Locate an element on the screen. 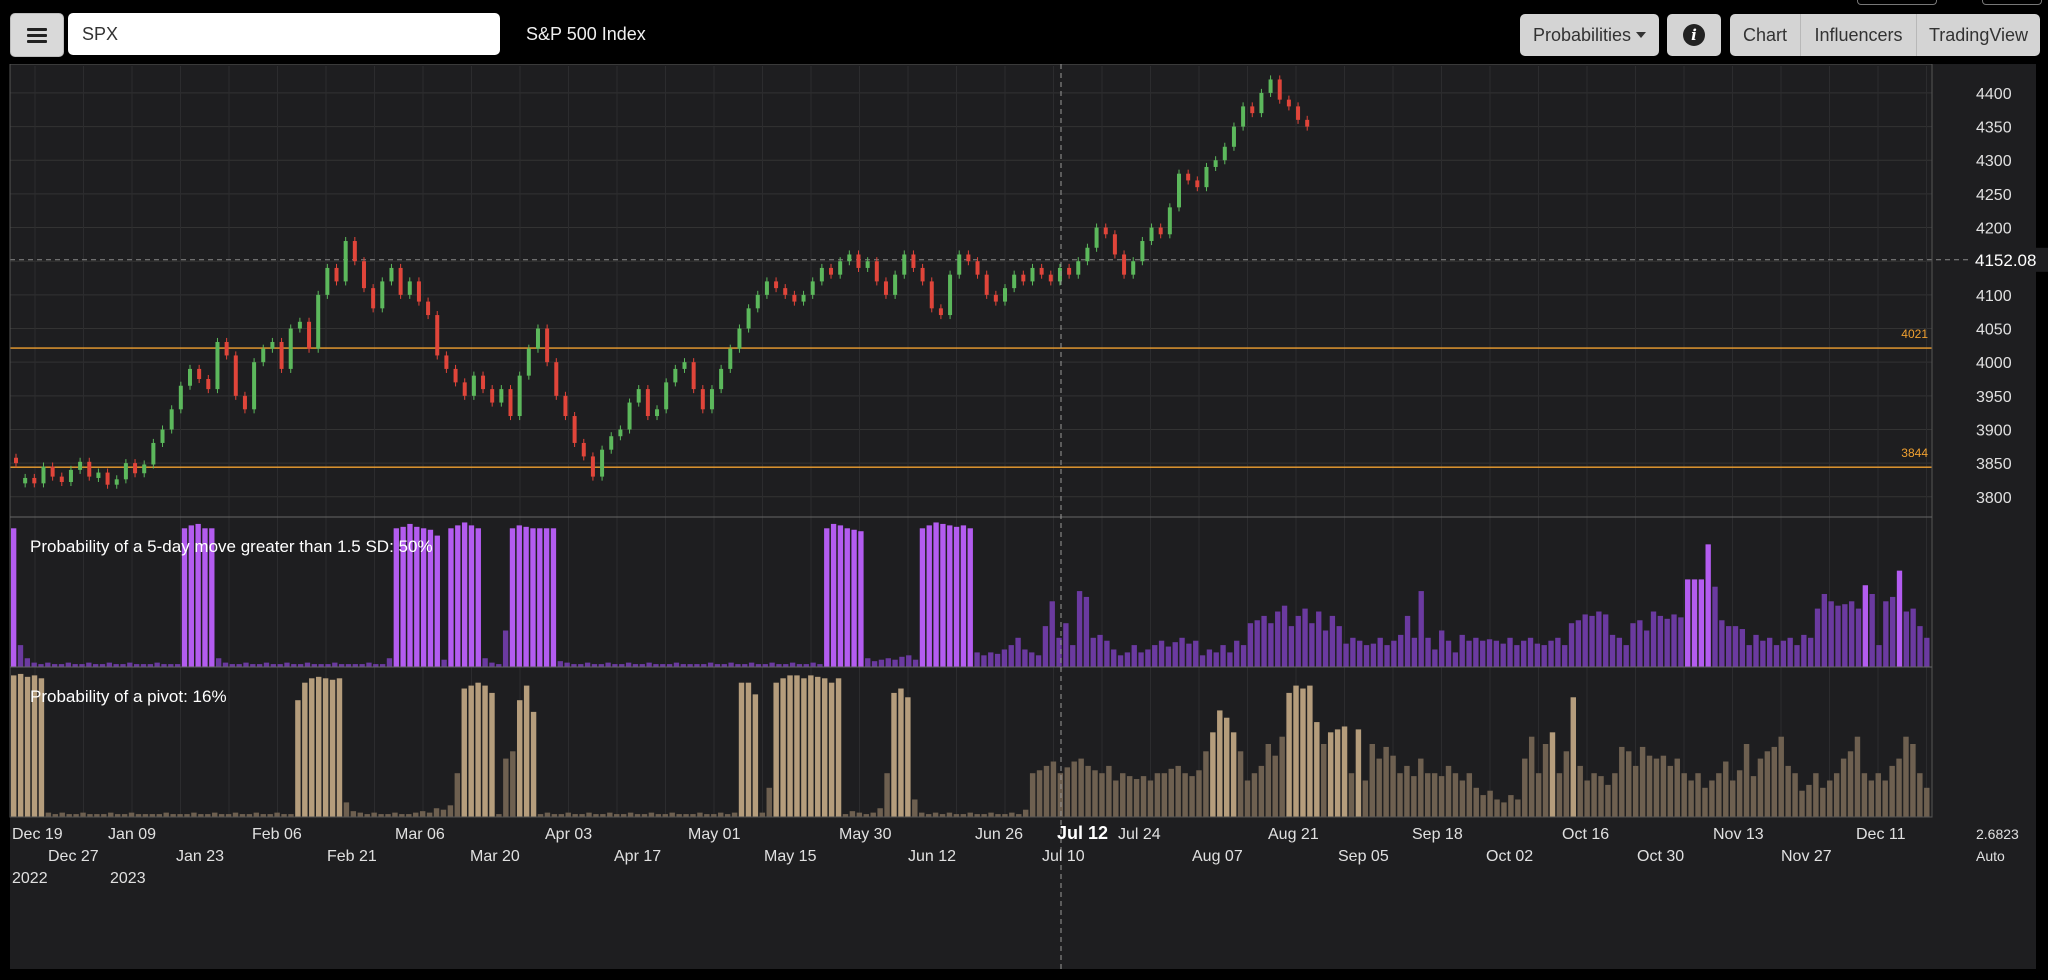 Image resolution: width=2048 pixels, height=980 pixels. date-tick-label: Oct 02 is located at coordinates (1509, 856).